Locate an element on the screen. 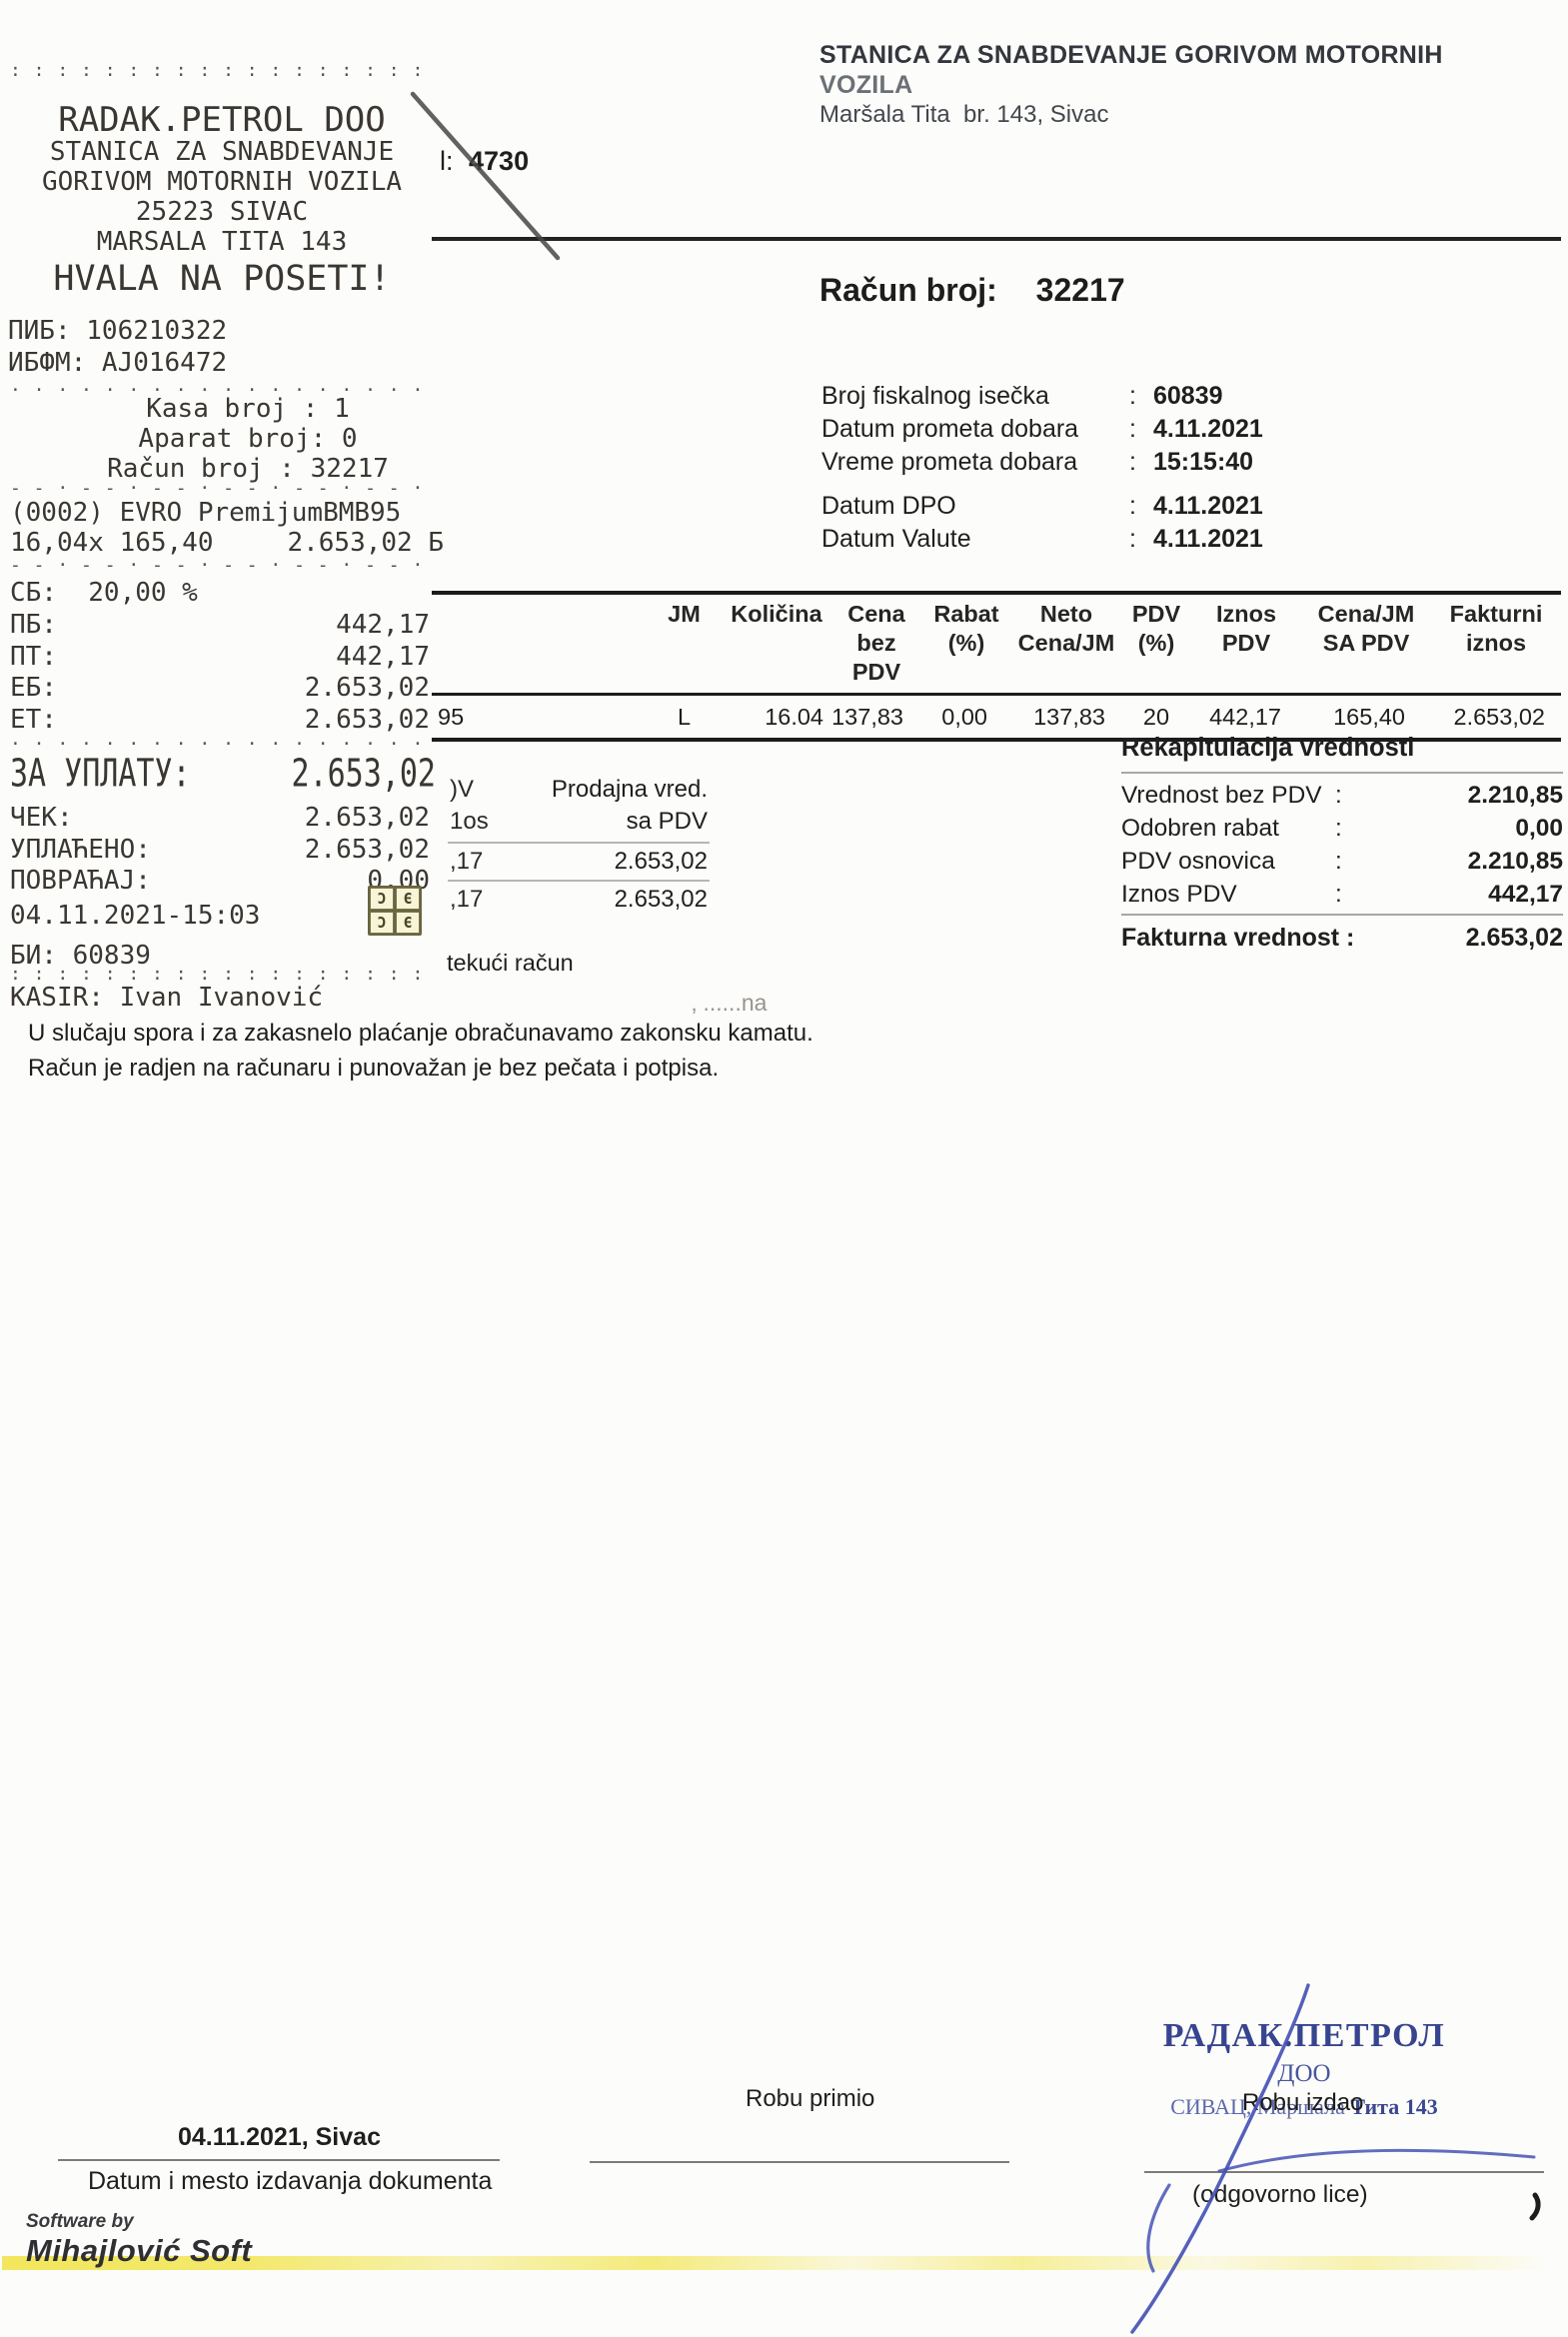  col-header-cena-bez-pdv: Cena bez PDV is located at coordinates (876, 643).